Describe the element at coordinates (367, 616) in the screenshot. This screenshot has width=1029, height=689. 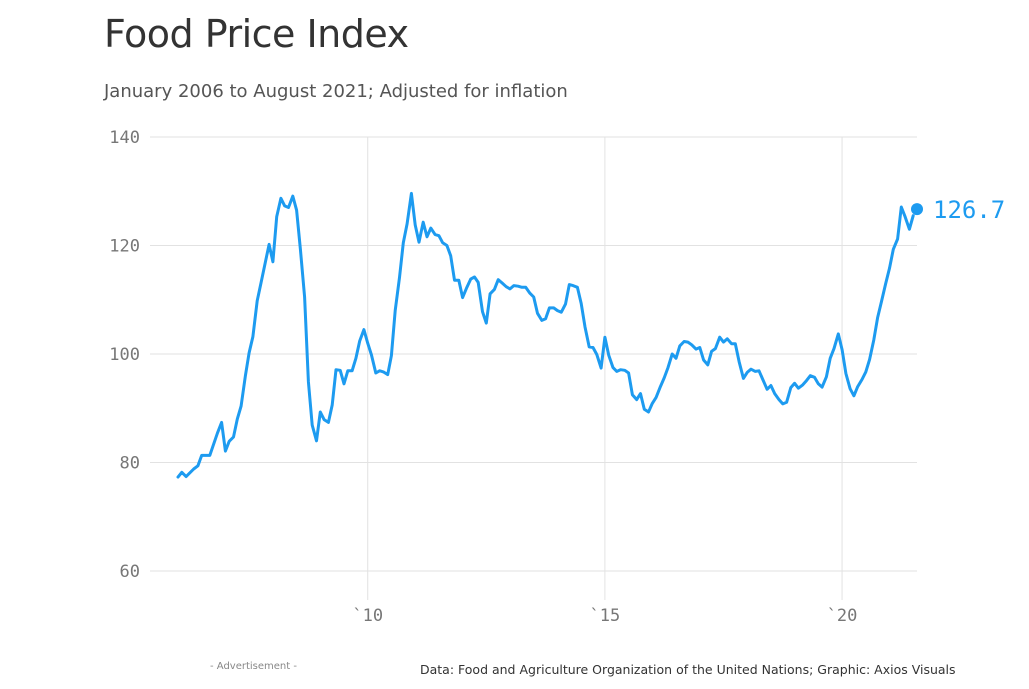
I see `x-tick-label: `10` at that location.